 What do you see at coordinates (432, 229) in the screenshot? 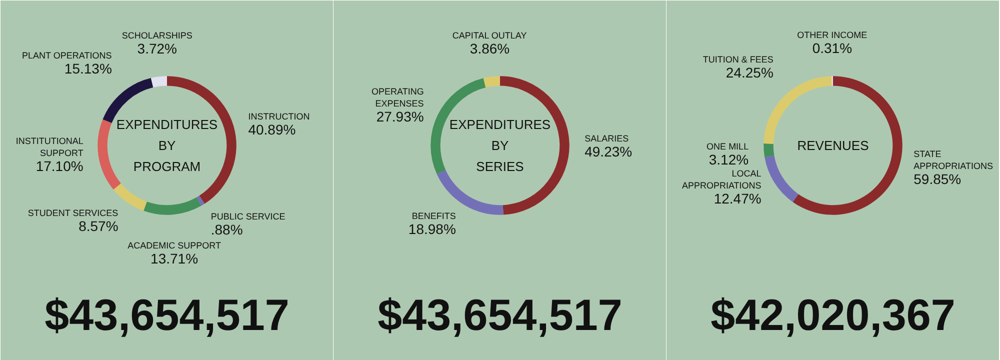
I see `data-label: 18.98%` at bounding box center [432, 229].